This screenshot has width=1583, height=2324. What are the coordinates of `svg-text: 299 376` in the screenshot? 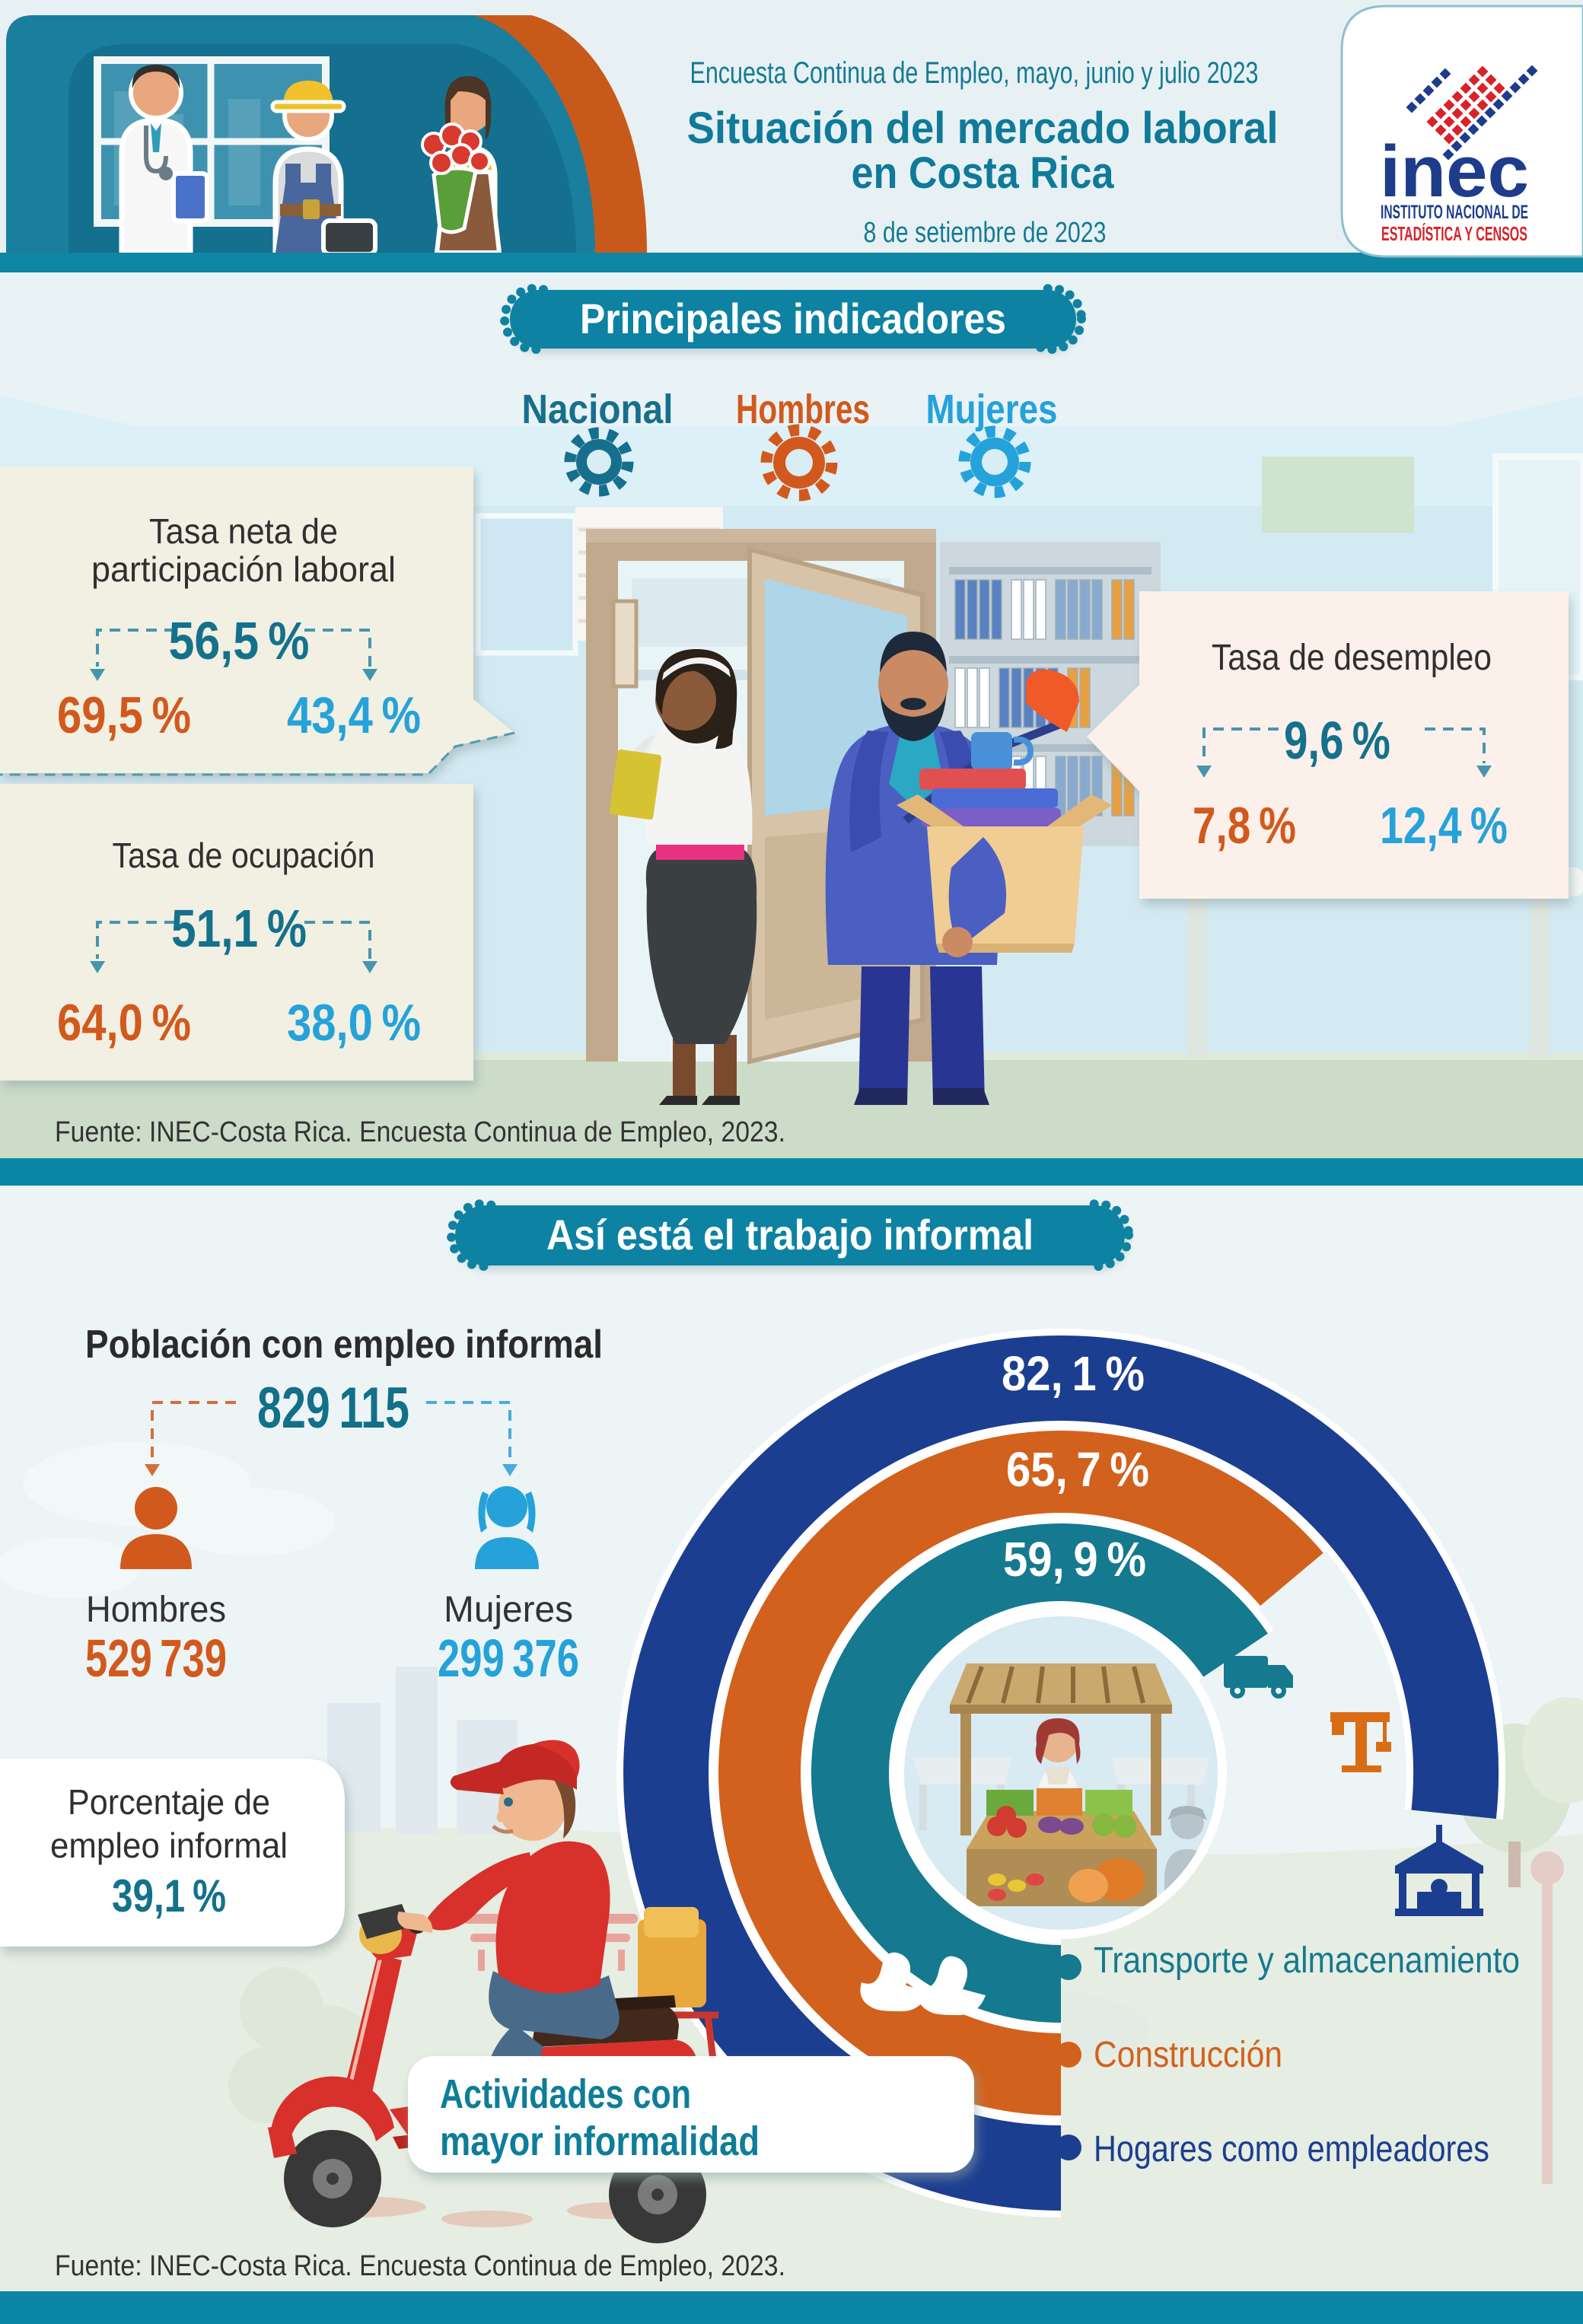 It's located at (508, 1658).